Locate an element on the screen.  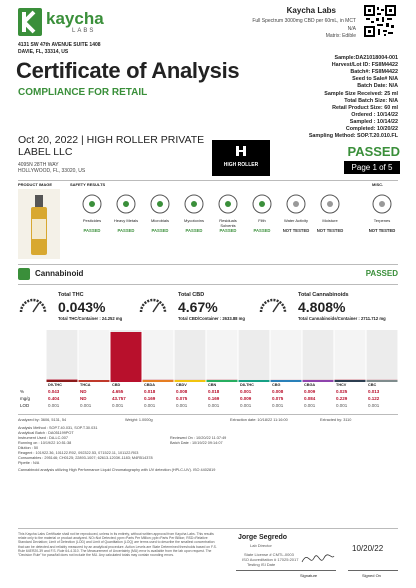
table-cell: 0.009 is located at coordinates (246, 398).